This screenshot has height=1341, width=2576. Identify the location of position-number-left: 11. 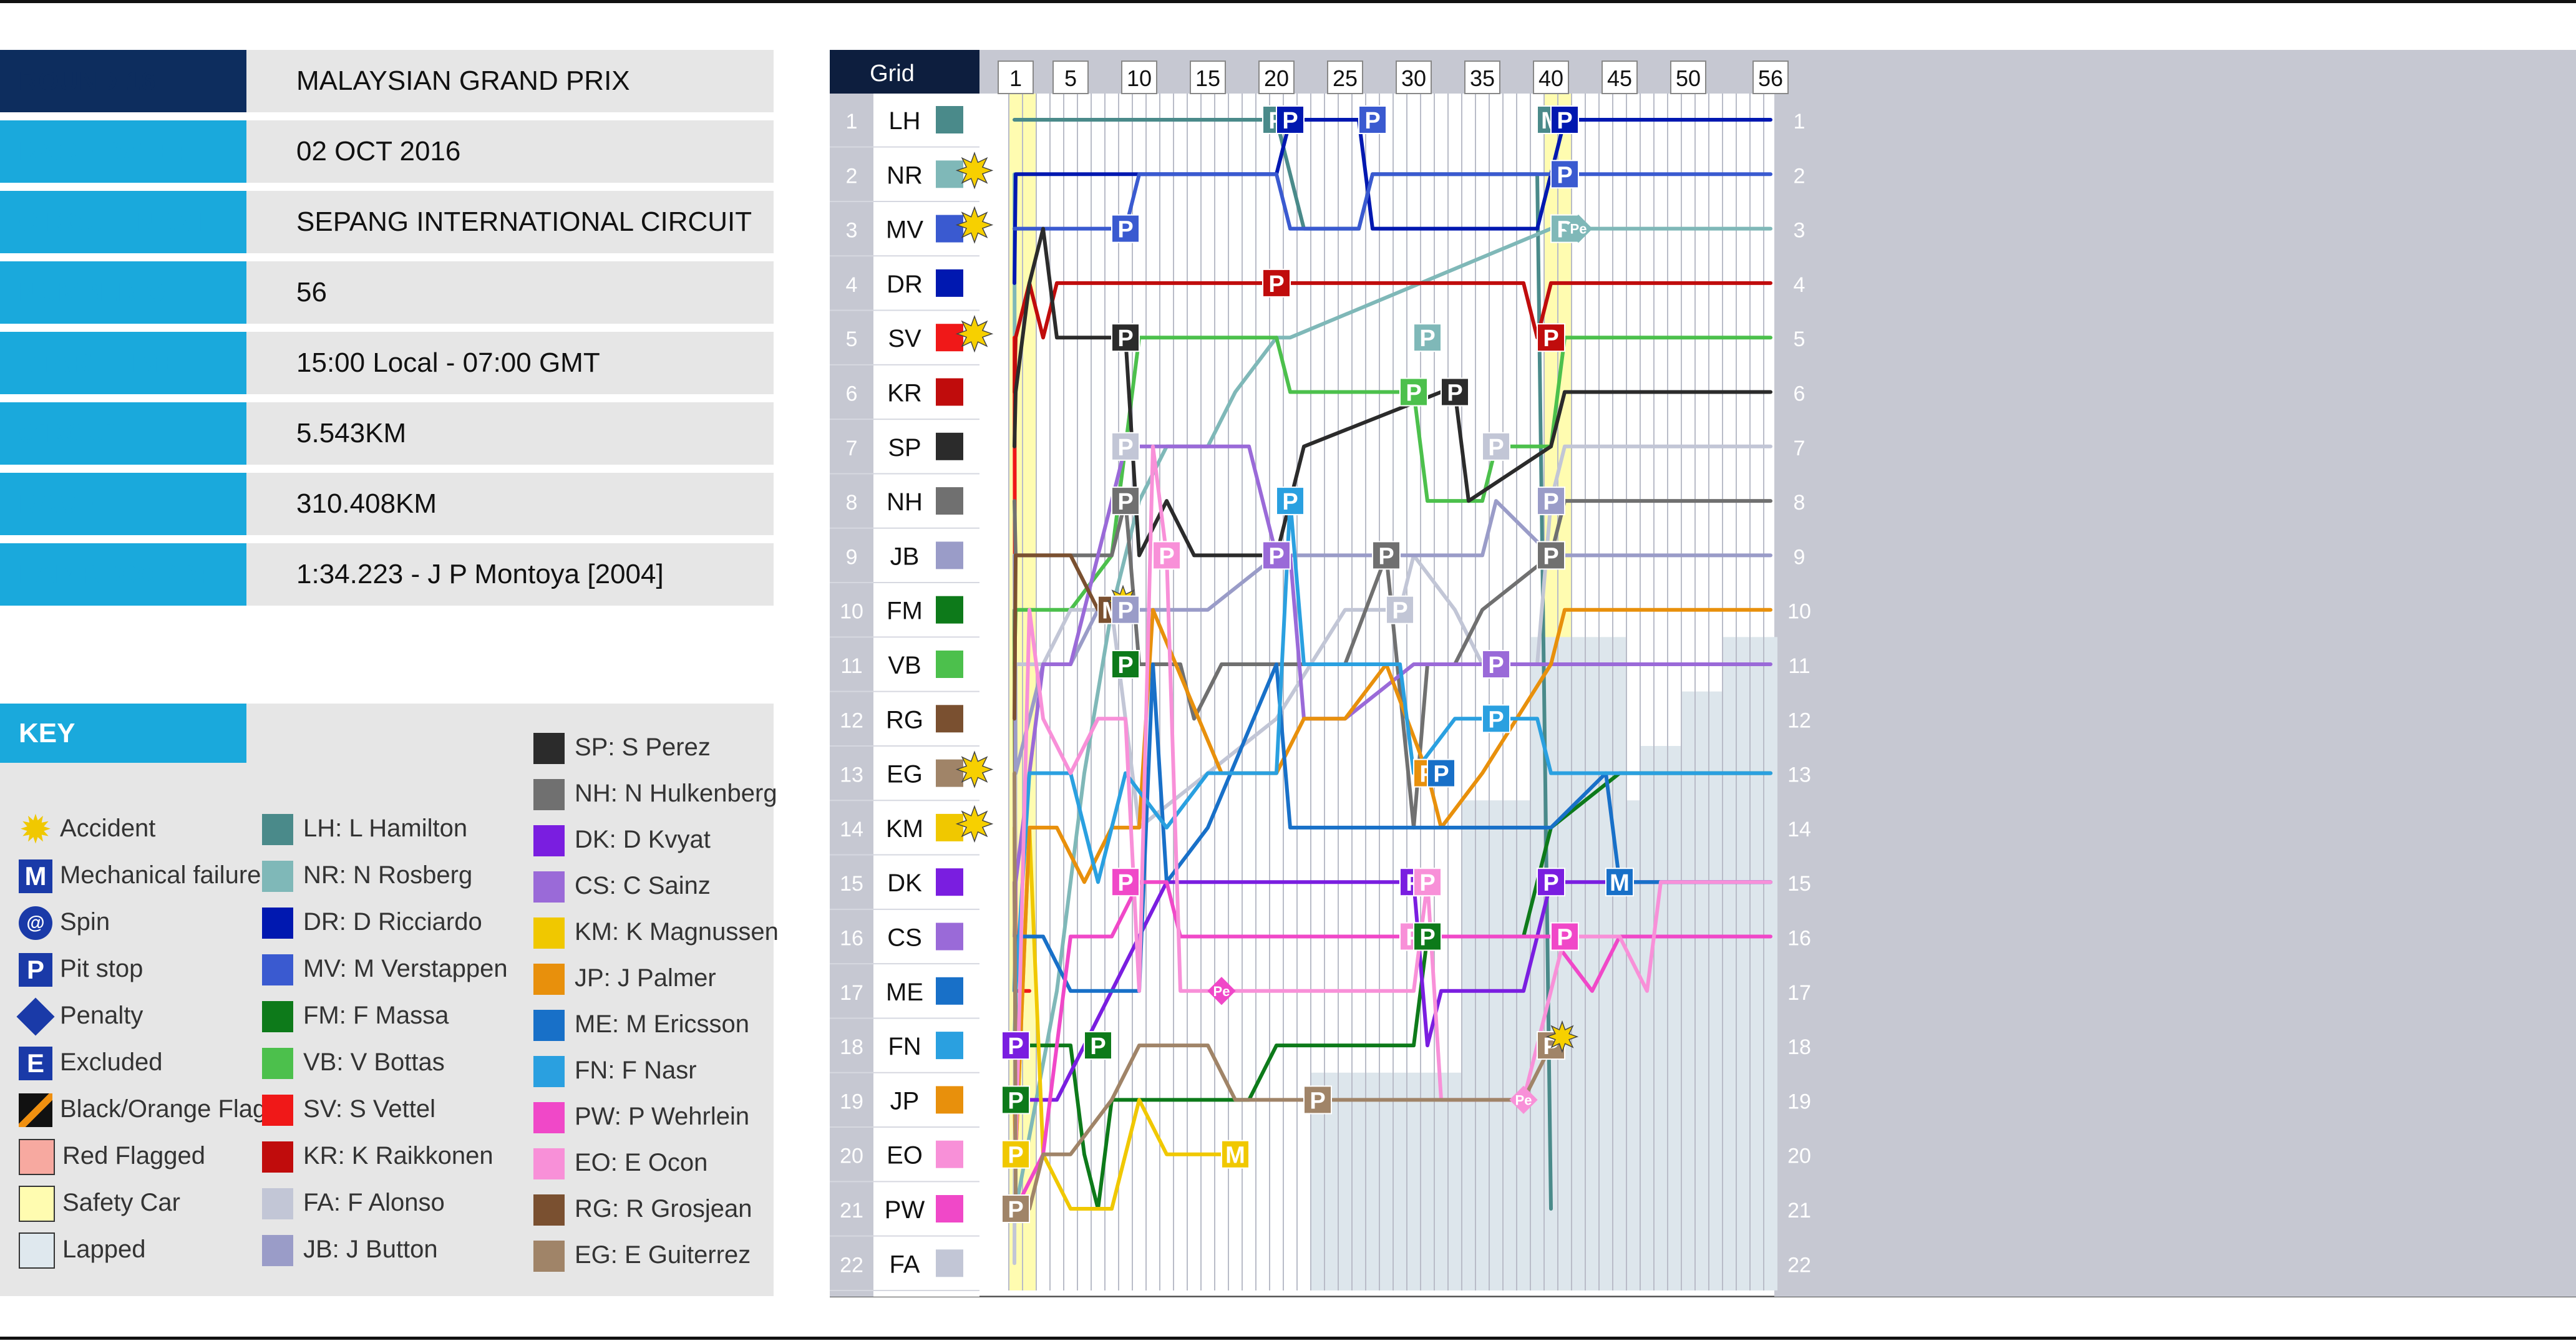
(851, 666).